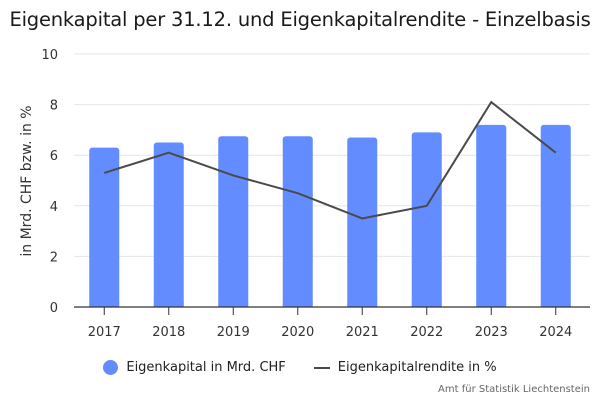 The height and width of the screenshot is (400, 600). What do you see at coordinates (104, 227) in the screenshot?
I see `bar-2017` at bounding box center [104, 227].